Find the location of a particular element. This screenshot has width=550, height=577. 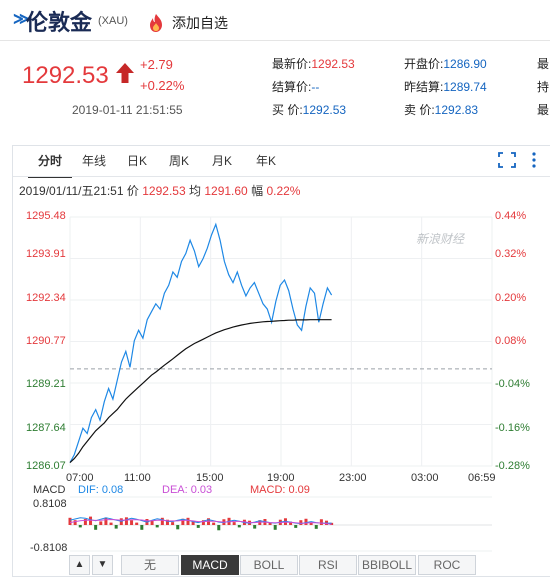

indicator-none: 无 is located at coordinates (150, 565).